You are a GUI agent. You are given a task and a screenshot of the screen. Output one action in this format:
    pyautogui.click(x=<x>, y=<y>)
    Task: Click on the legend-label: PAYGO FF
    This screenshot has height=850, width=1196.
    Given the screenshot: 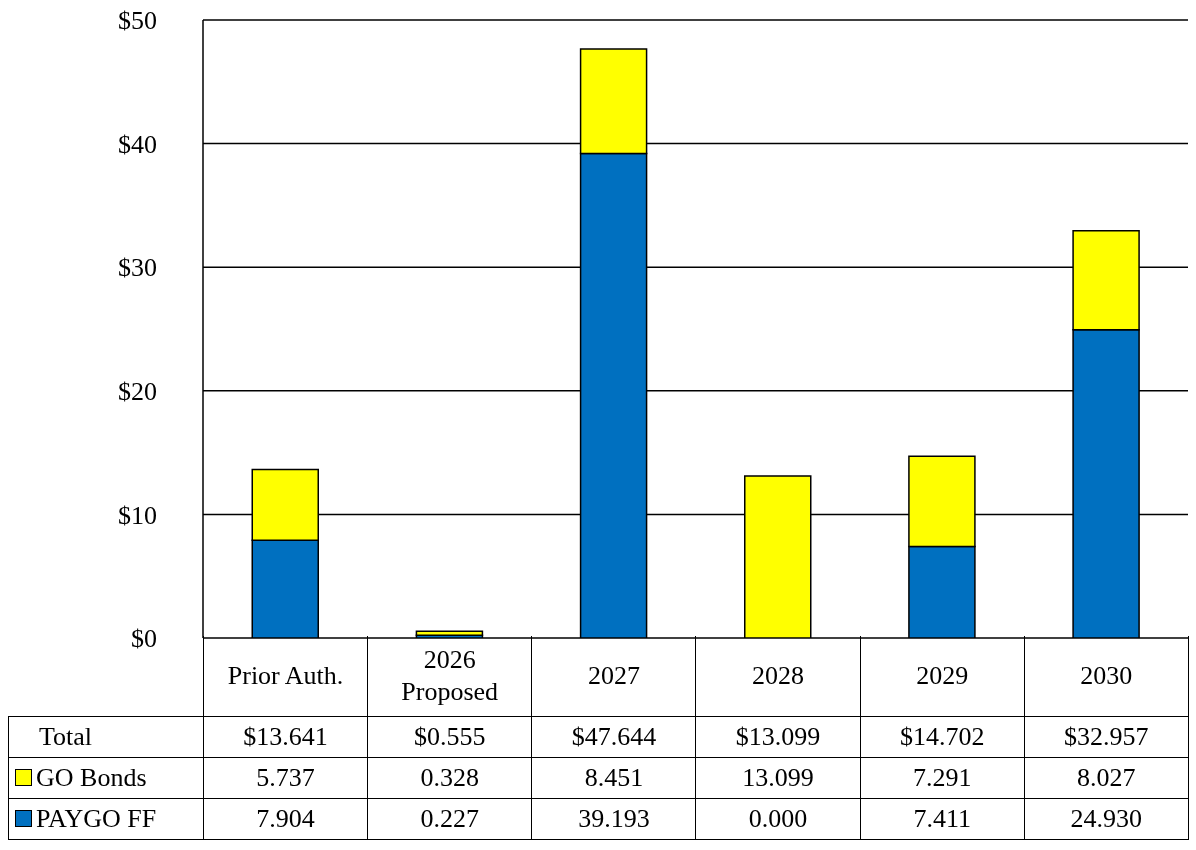 What is the action you would take?
    pyautogui.click(x=106, y=819)
    